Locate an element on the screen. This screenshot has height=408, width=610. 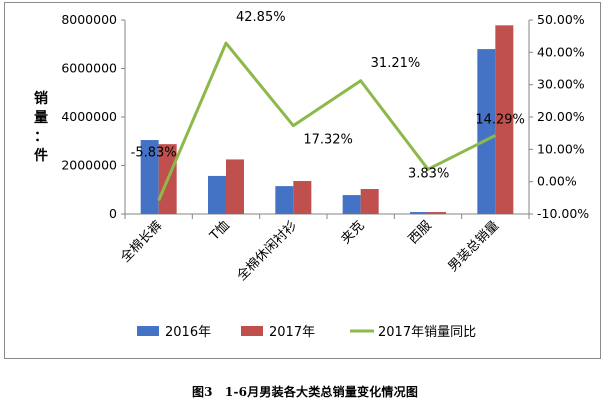
category-label: 全棉长裤 is located at coordinates (141, 242).